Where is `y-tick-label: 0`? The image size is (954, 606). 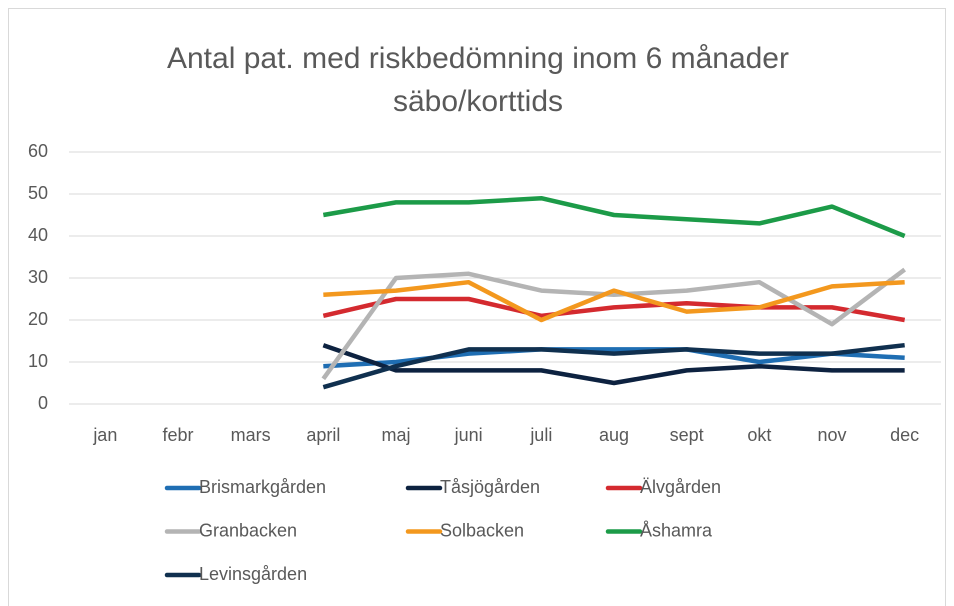 y-tick-label: 0 is located at coordinates (43, 403).